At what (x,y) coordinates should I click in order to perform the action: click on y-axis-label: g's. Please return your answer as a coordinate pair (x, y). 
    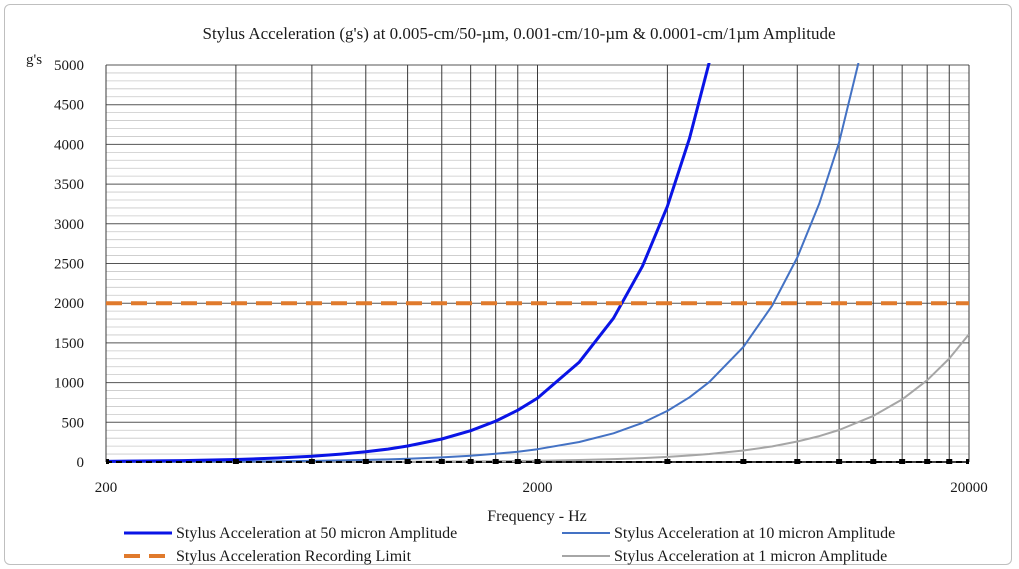
    Looking at the image, I should click on (34, 60).